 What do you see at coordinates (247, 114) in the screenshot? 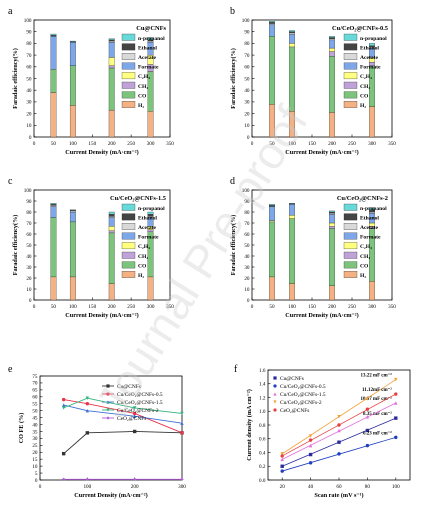
I see `y-tick-label: 20` at bounding box center [247, 114].